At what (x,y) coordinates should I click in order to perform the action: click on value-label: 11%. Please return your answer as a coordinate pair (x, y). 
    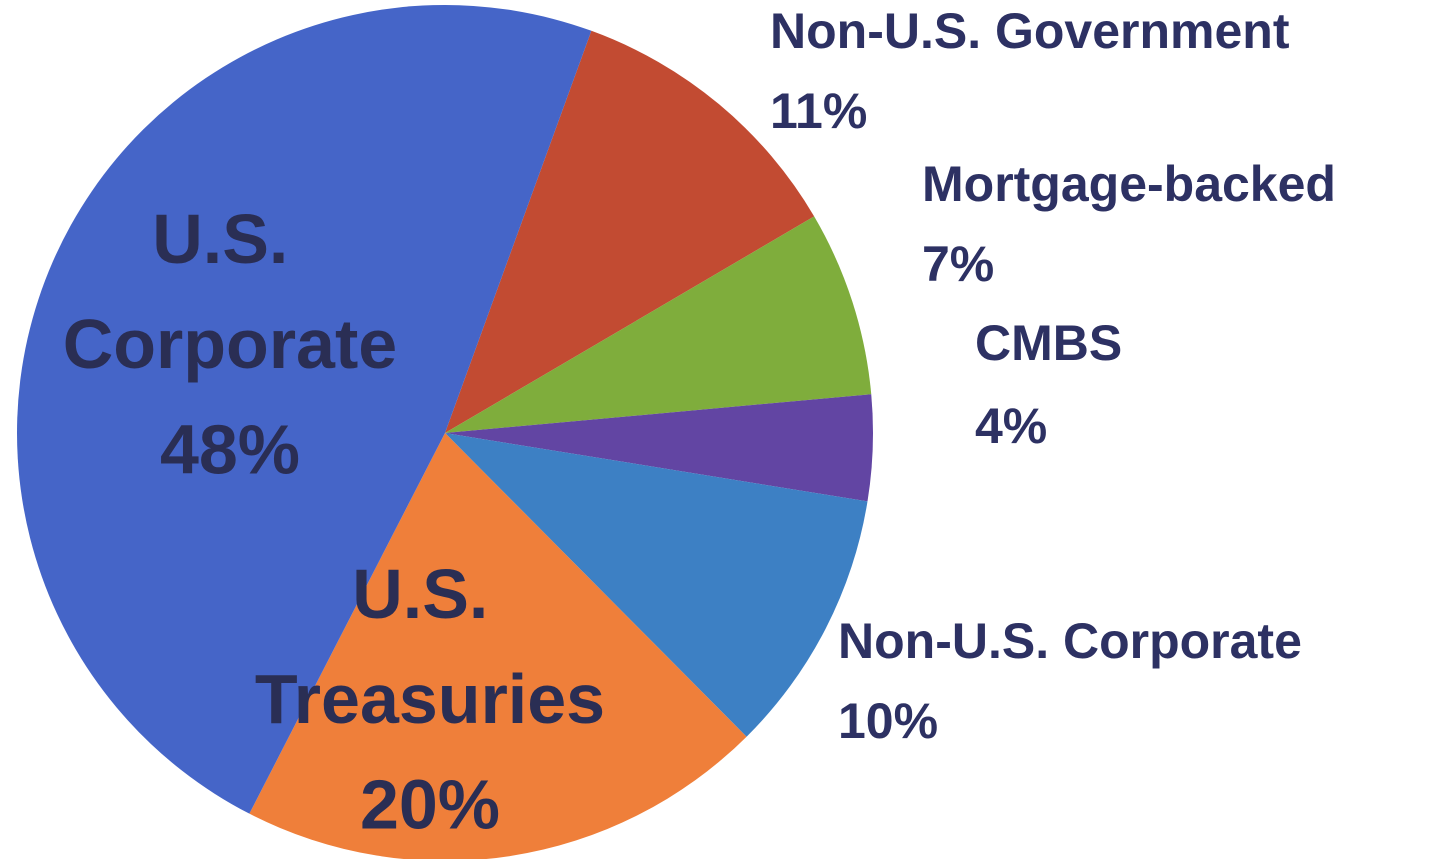
    Looking at the image, I should click on (818, 111).